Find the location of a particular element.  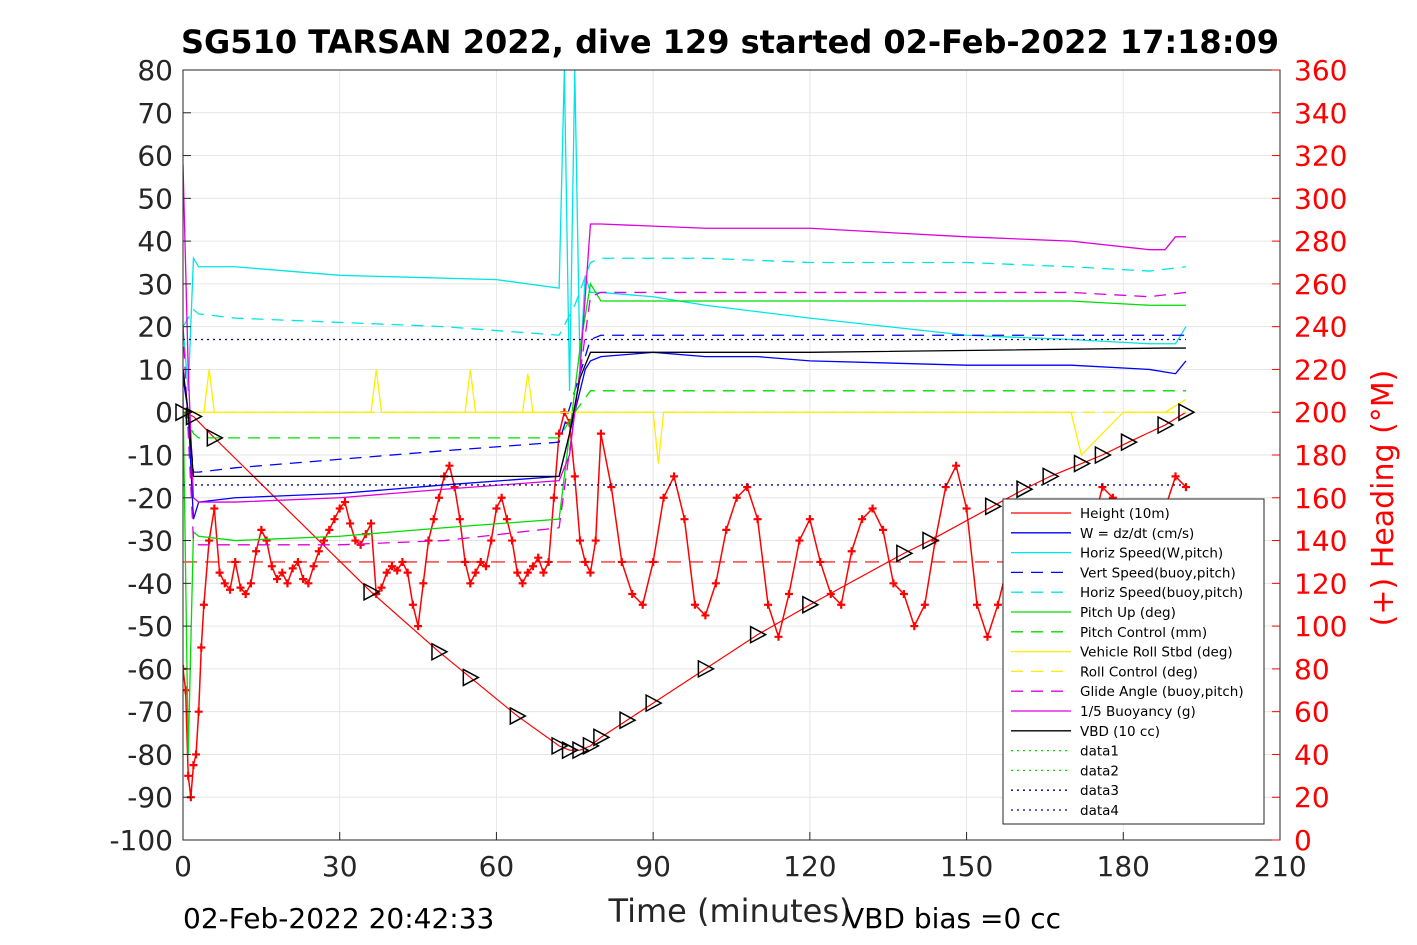

legend-label-6: Pitch Control (mm) is located at coordinates (1143, 633).